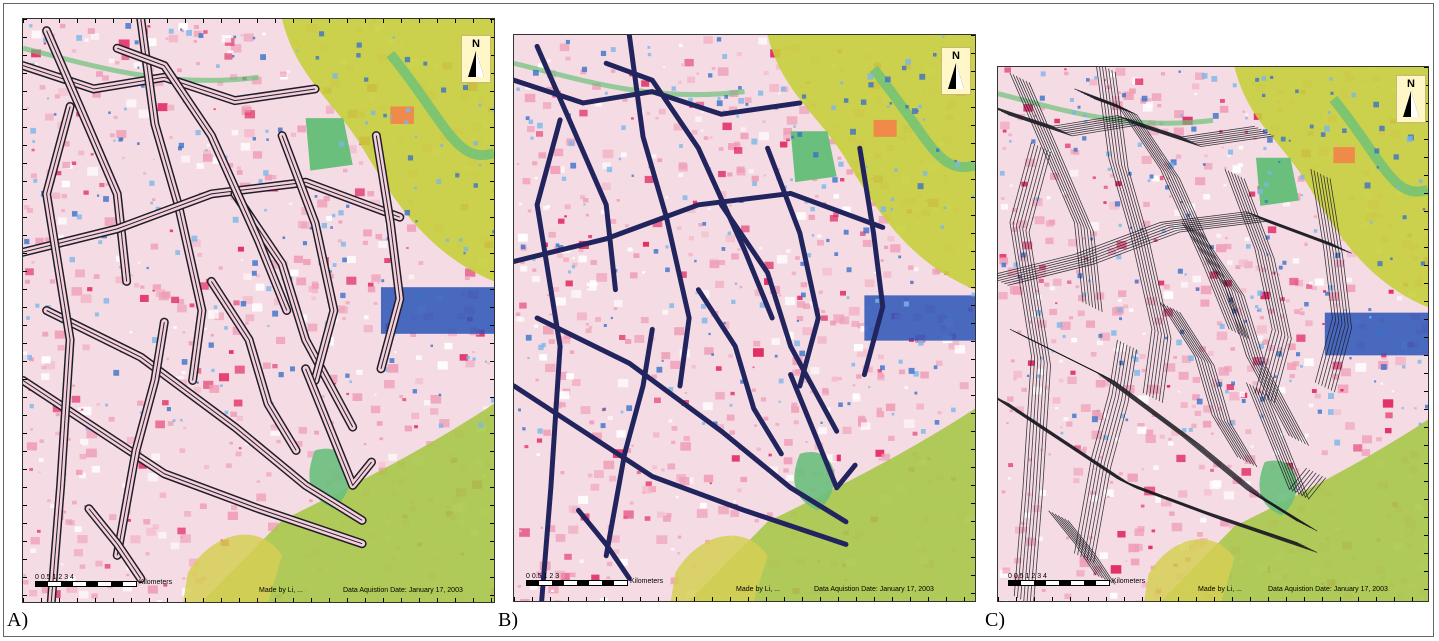 This screenshot has height=641, width=1439. I want to click on park-polygon, so click(1277, 181).